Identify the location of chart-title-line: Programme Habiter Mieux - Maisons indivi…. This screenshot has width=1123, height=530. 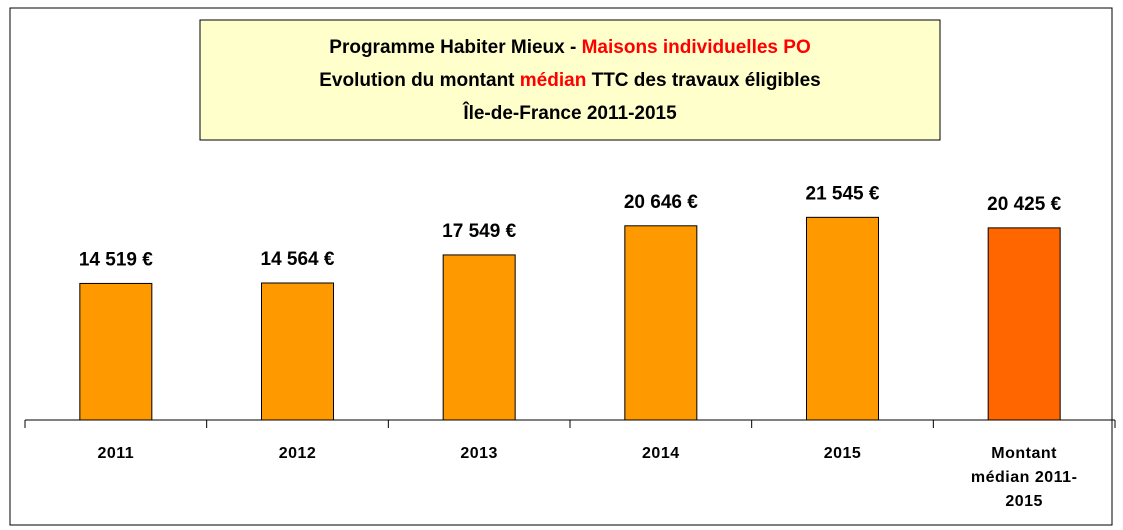
(569, 47).